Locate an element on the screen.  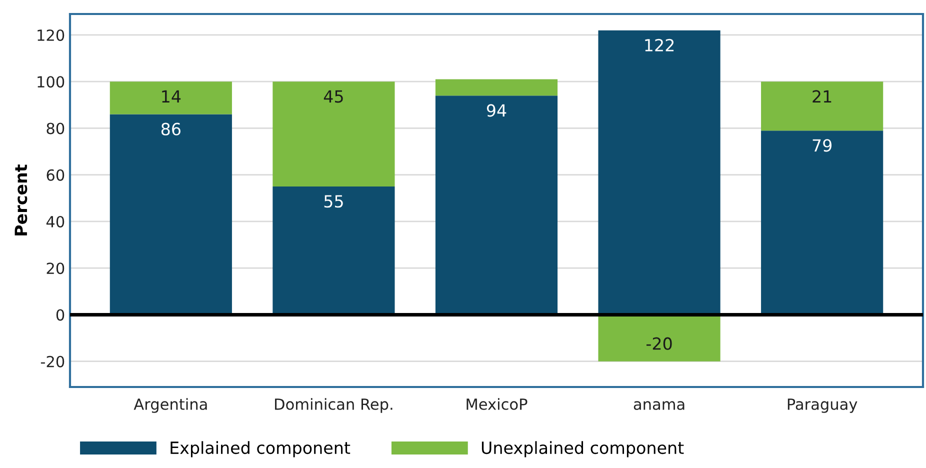
data-label: 14 is located at coordinates (171, 96).